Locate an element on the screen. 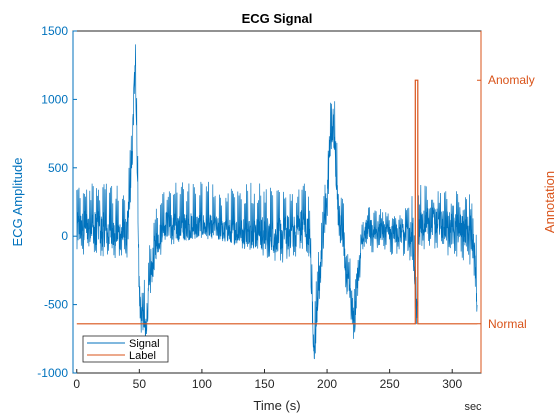  y-tick-label-right: Normal is located at coordinates (507, 324).